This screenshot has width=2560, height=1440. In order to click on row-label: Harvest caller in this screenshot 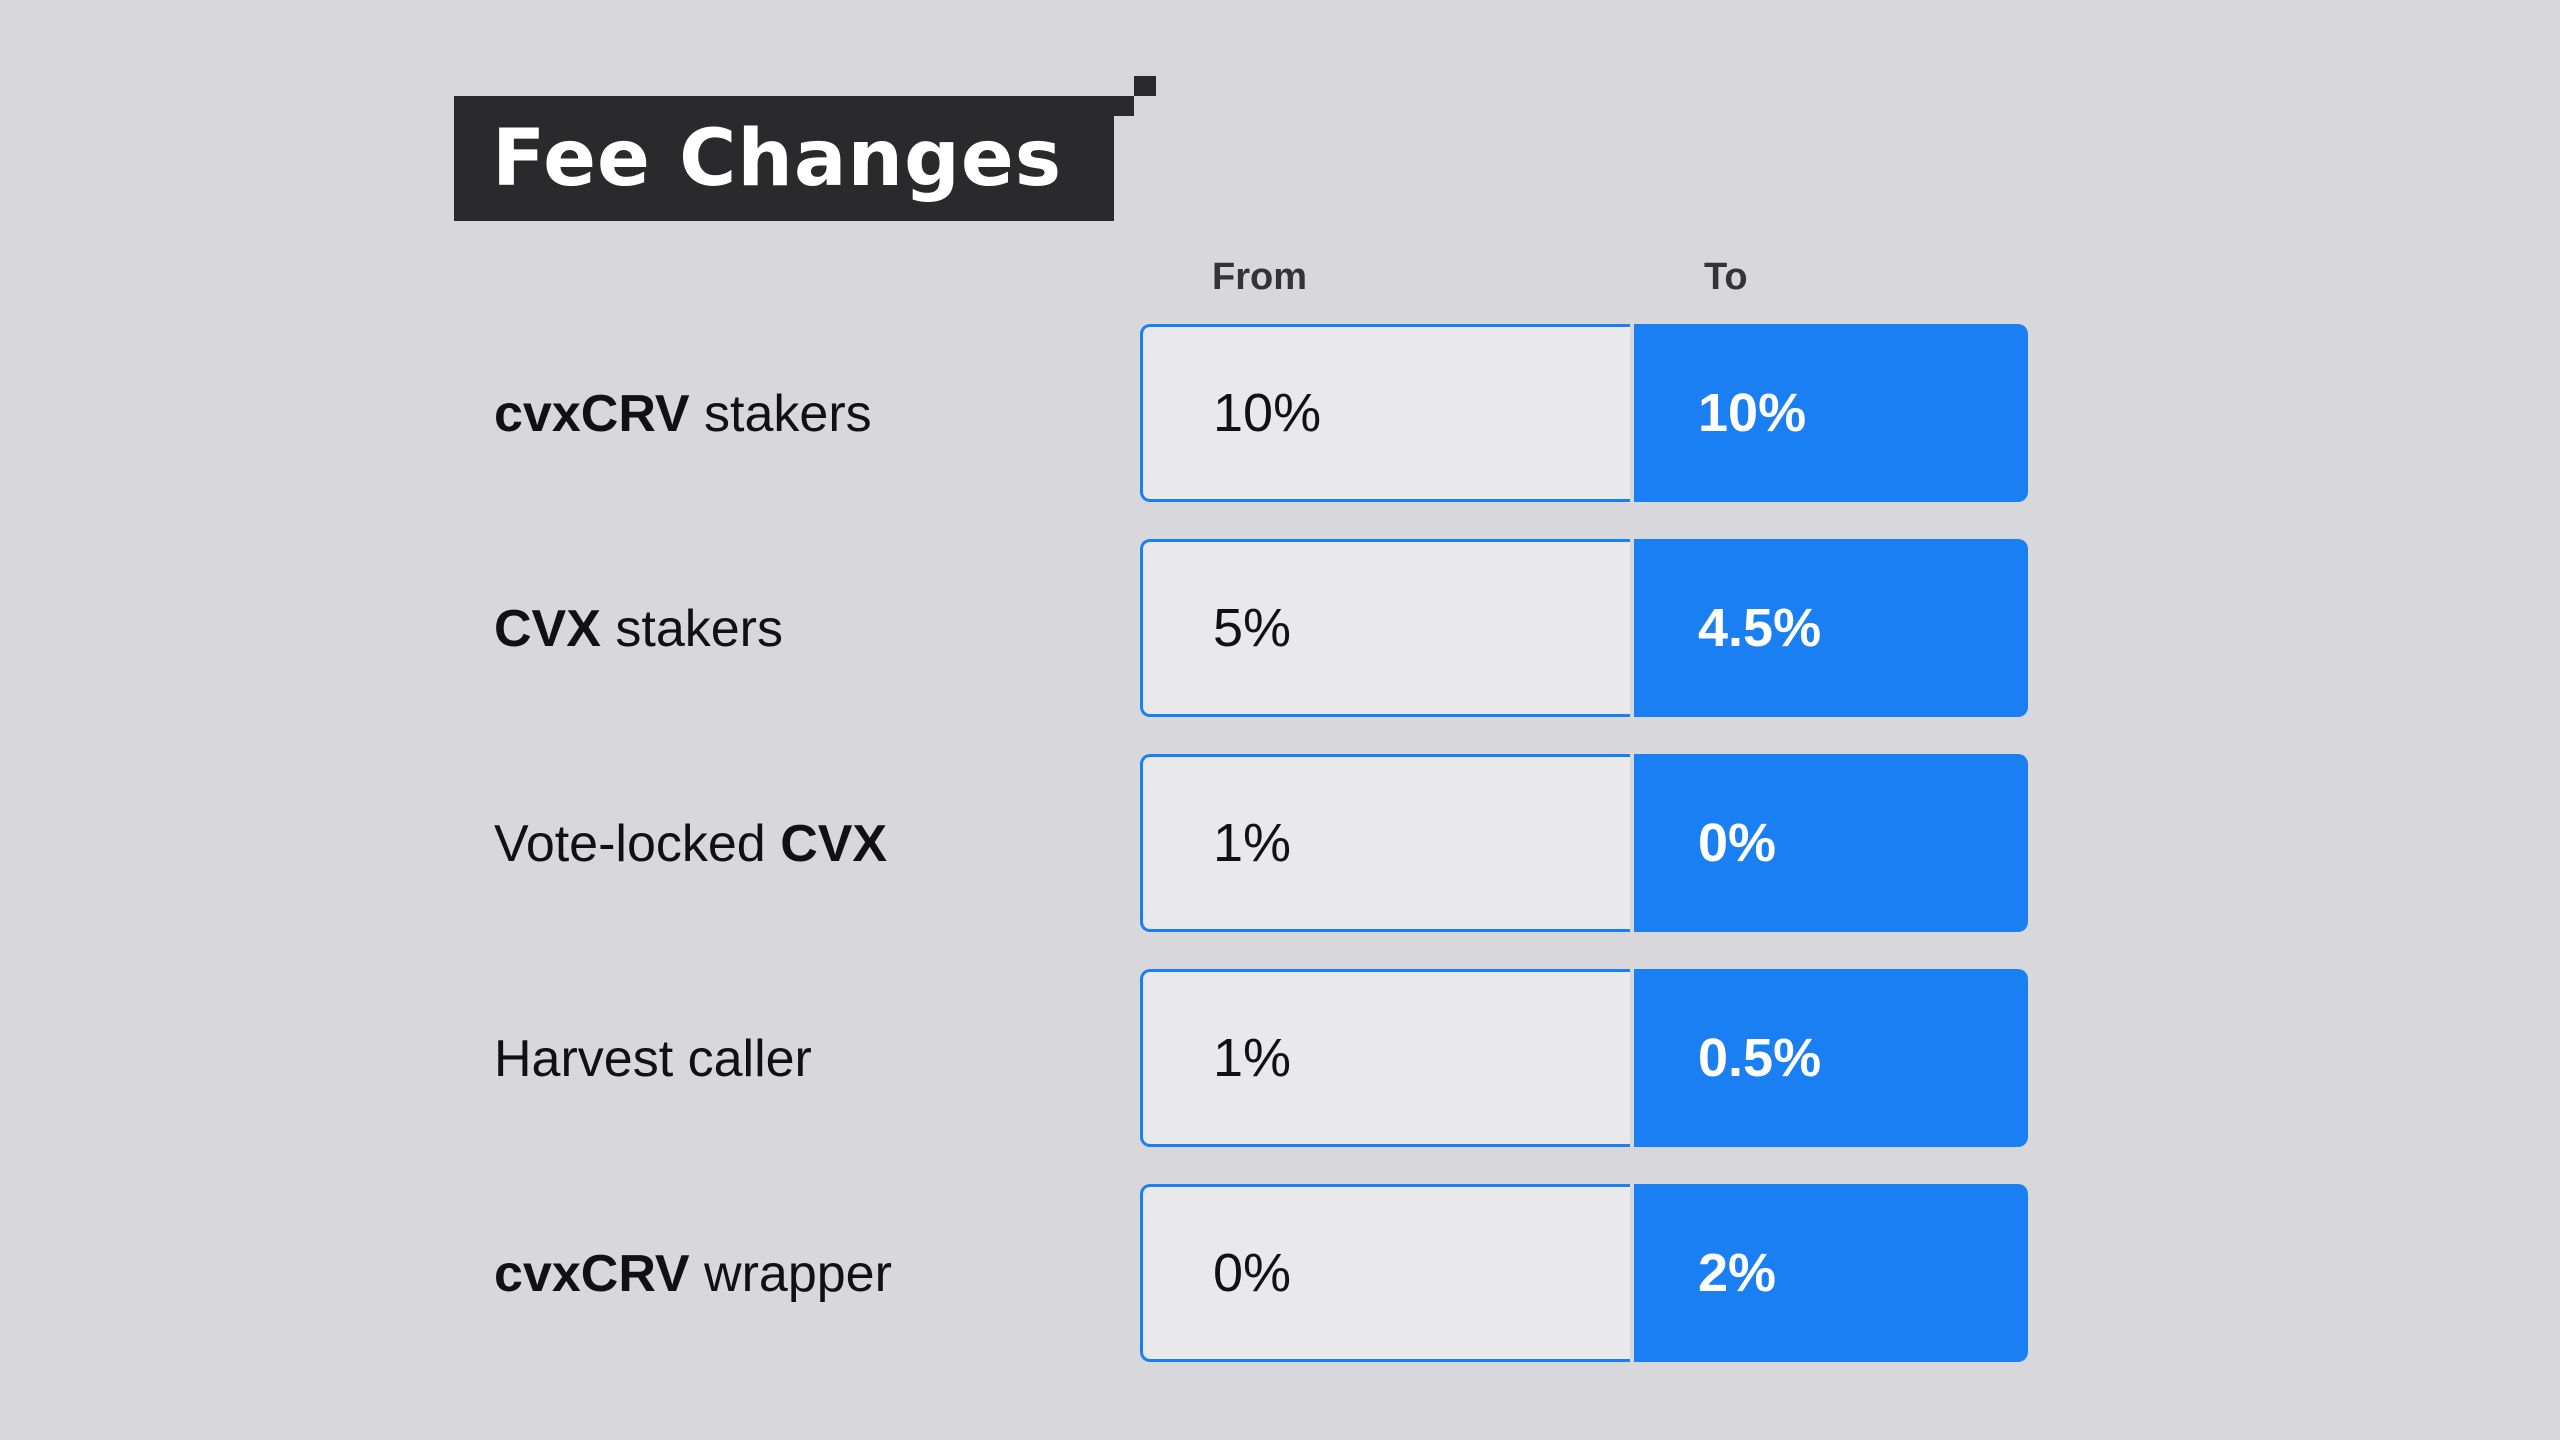, I will do `click(653, 1059)`.